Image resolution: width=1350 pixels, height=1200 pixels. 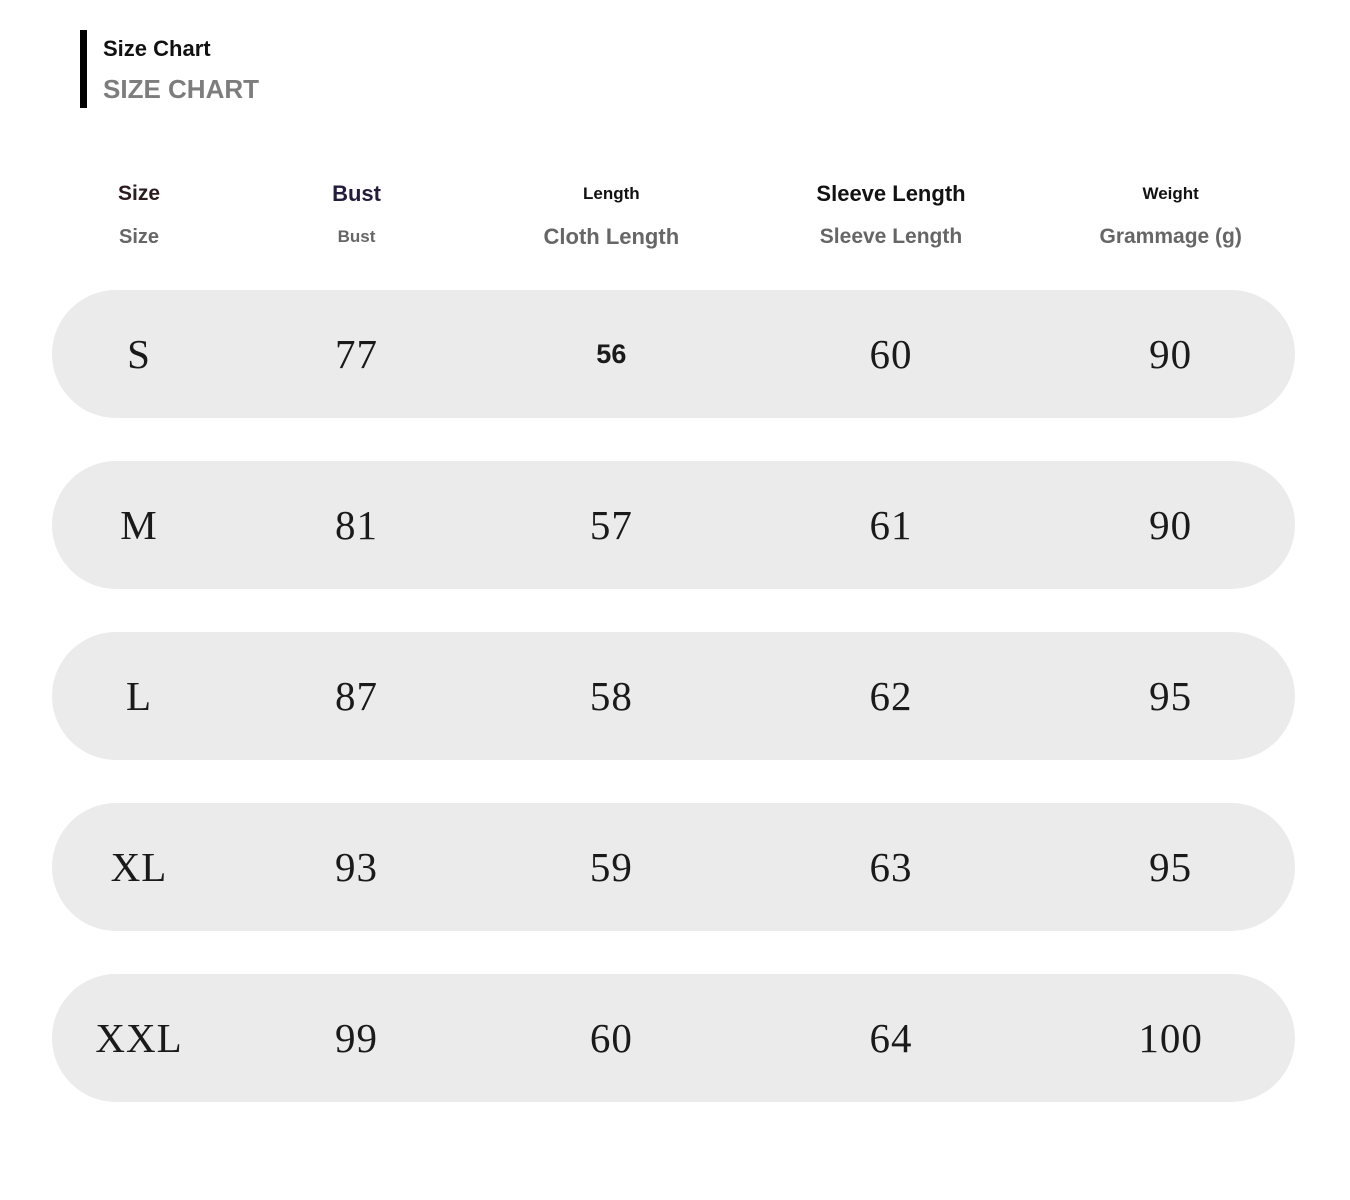 I want to click on cell-sleeve-length: 62, so click(x=891, y=696).